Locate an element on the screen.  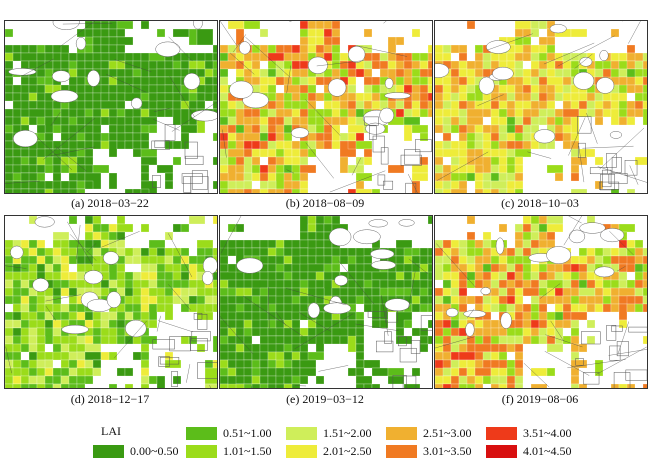
panel-caption-b: (b) 2018−08−09 is located at coordinates (325, 203).